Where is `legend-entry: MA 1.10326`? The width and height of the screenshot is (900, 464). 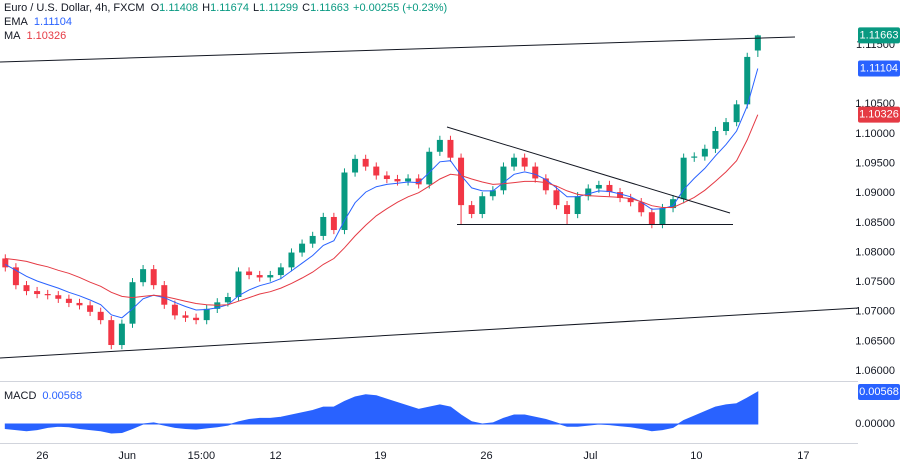
legend-entry: MA 1.10326 is located at coordinates (35, 36).